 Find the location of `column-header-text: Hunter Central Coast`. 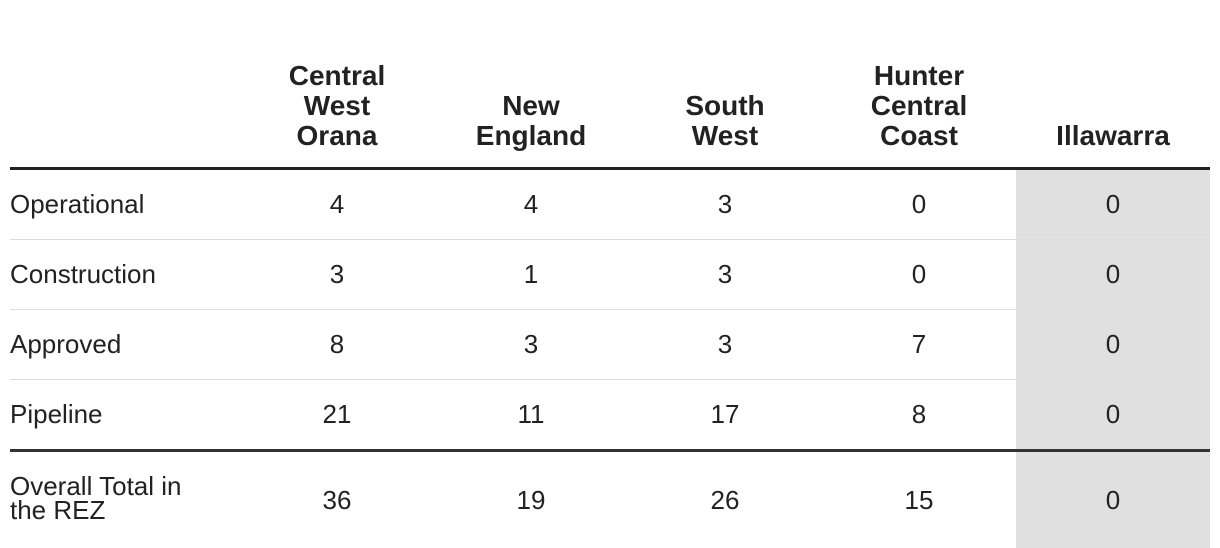

column-header-text: Hunter Central Coast is located at coordinates (919, 106).